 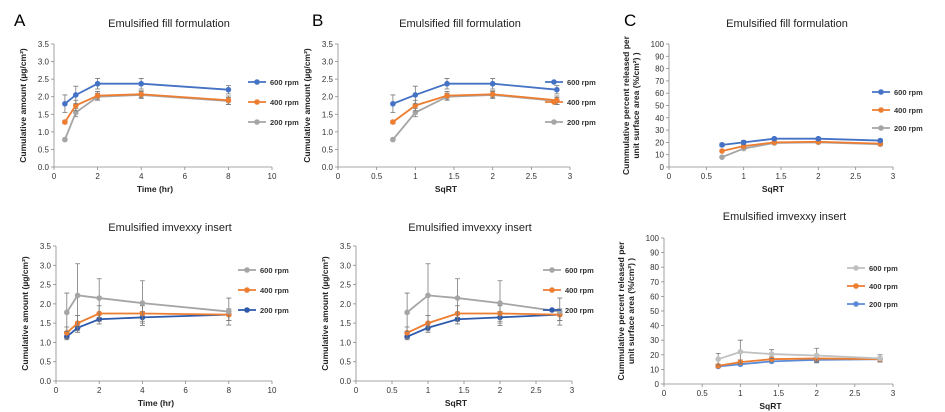 I want to click on y-tick-label: 0.0, so click(x=328, y=167).